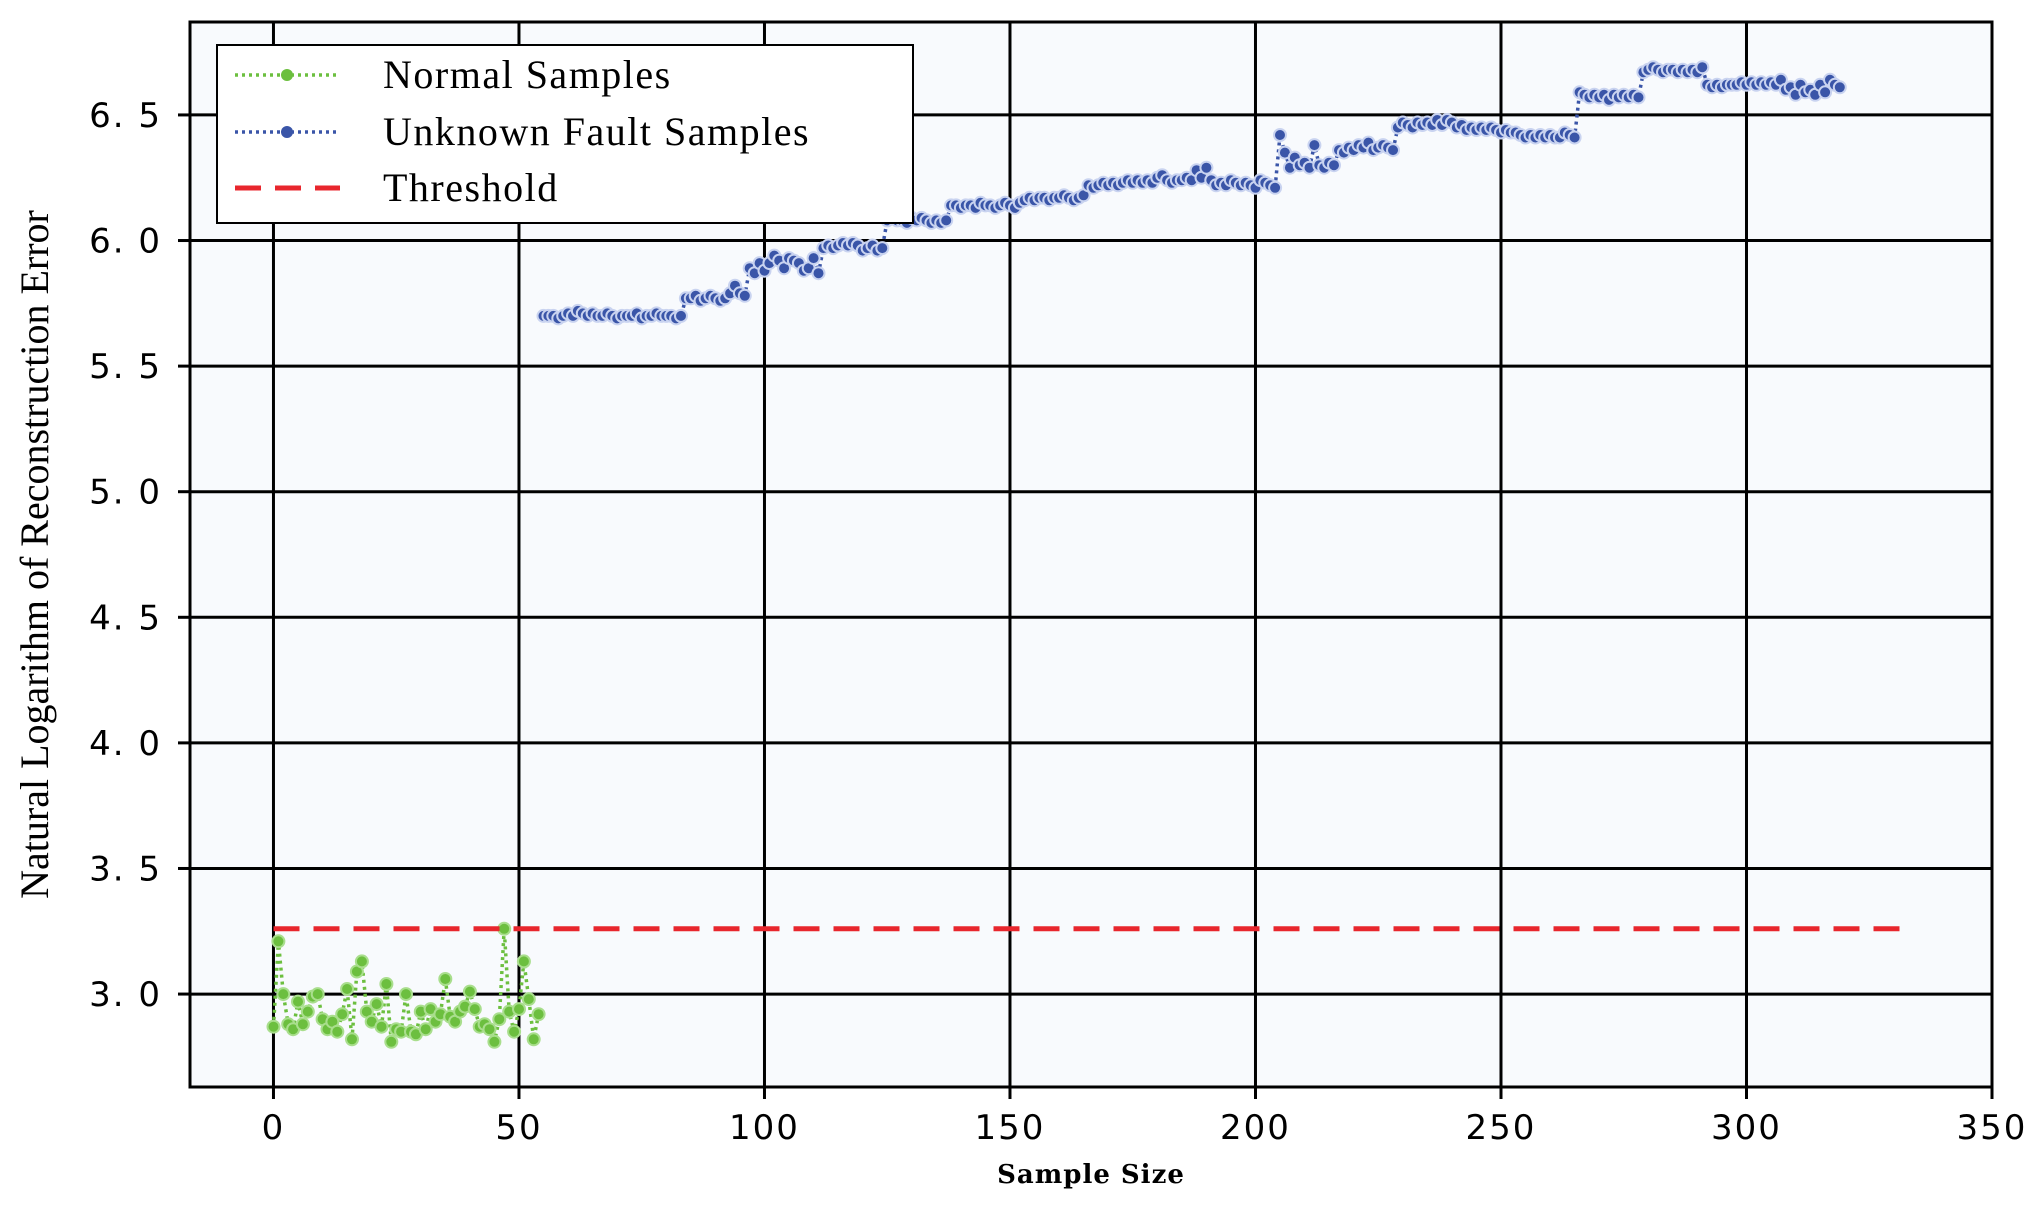 This screenshot has height=1209, width=2033. Describe the element at coordinates (471, 187) in the screenshot. I see `legend-label-threshold: Threshold` at that location.